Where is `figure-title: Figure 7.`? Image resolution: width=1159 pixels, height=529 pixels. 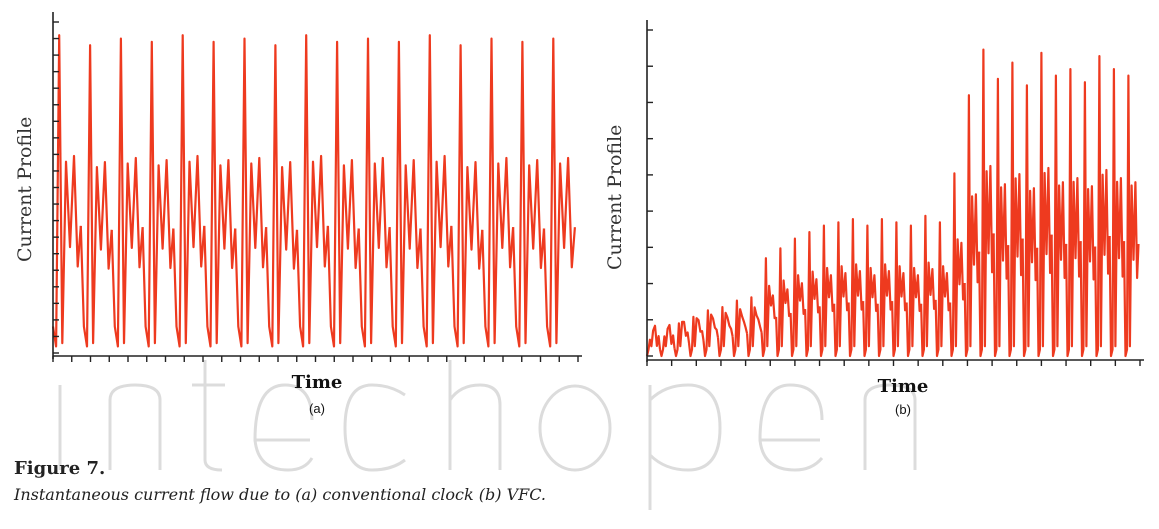 figure-title: Figure 7. is located at coordinates (60, 468).